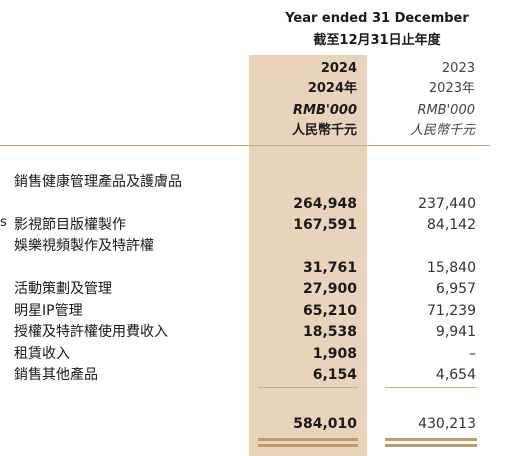 The width and height of the screenshot is (511, 456). What do you see at coordinates (458, 68) in the screenshot?
I see `col-2023-year: 2023` at bounding box center [458, 68].